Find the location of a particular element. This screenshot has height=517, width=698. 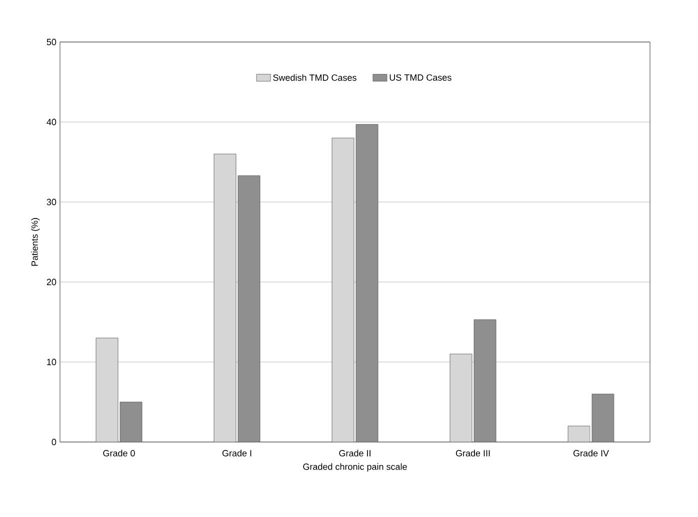

x-tick-label: Grade II is located at coordinates (354, 453).